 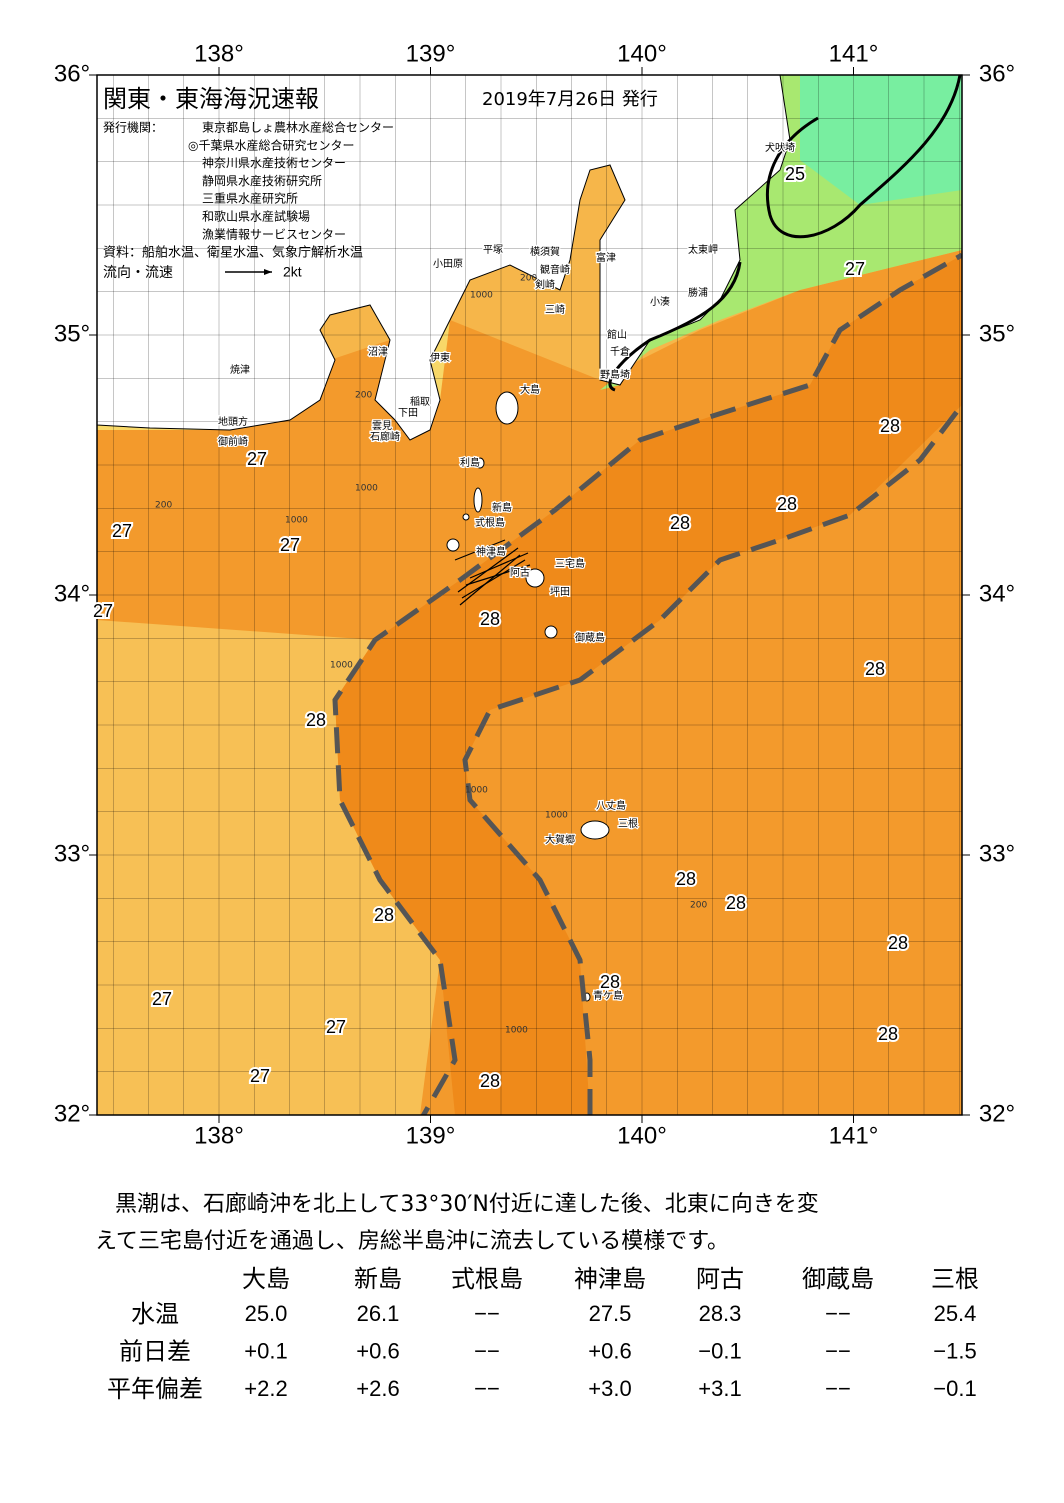 What do you see at coordinates (385, 436) in the screenshot?
I see `place-name: 石廊崎` at bounding box center [385, 436].